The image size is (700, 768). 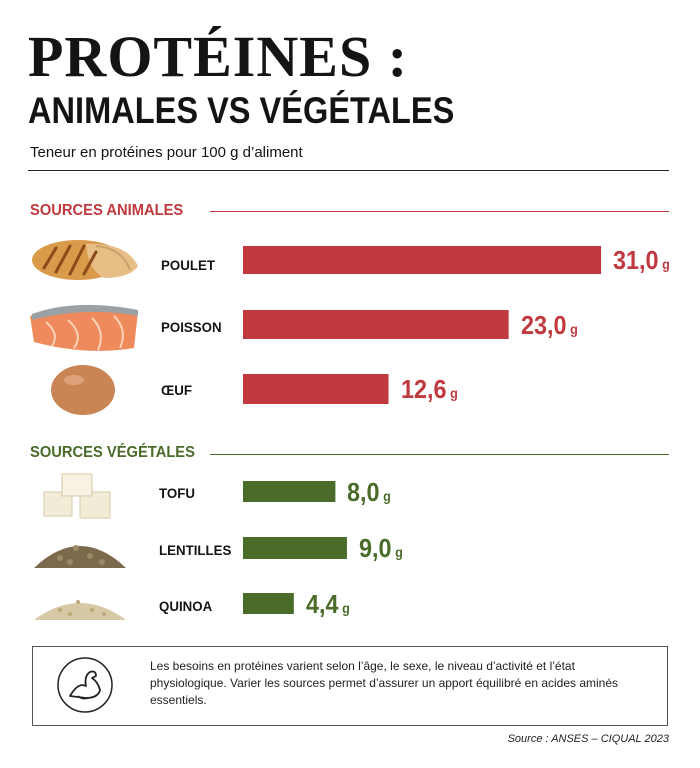 I want to click on grilled-chicken-illustration, so click(x=85, y=260).